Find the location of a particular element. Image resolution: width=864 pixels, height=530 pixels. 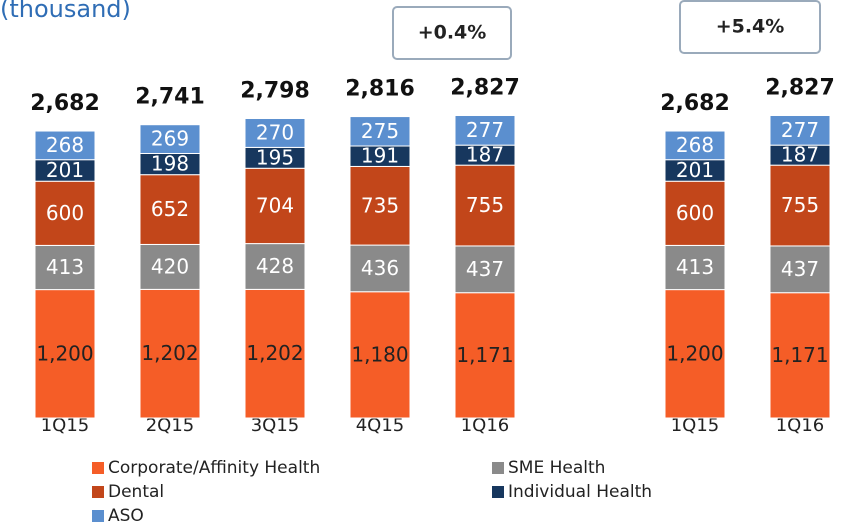

data-label: 652 is located at coordinates (170, 209).